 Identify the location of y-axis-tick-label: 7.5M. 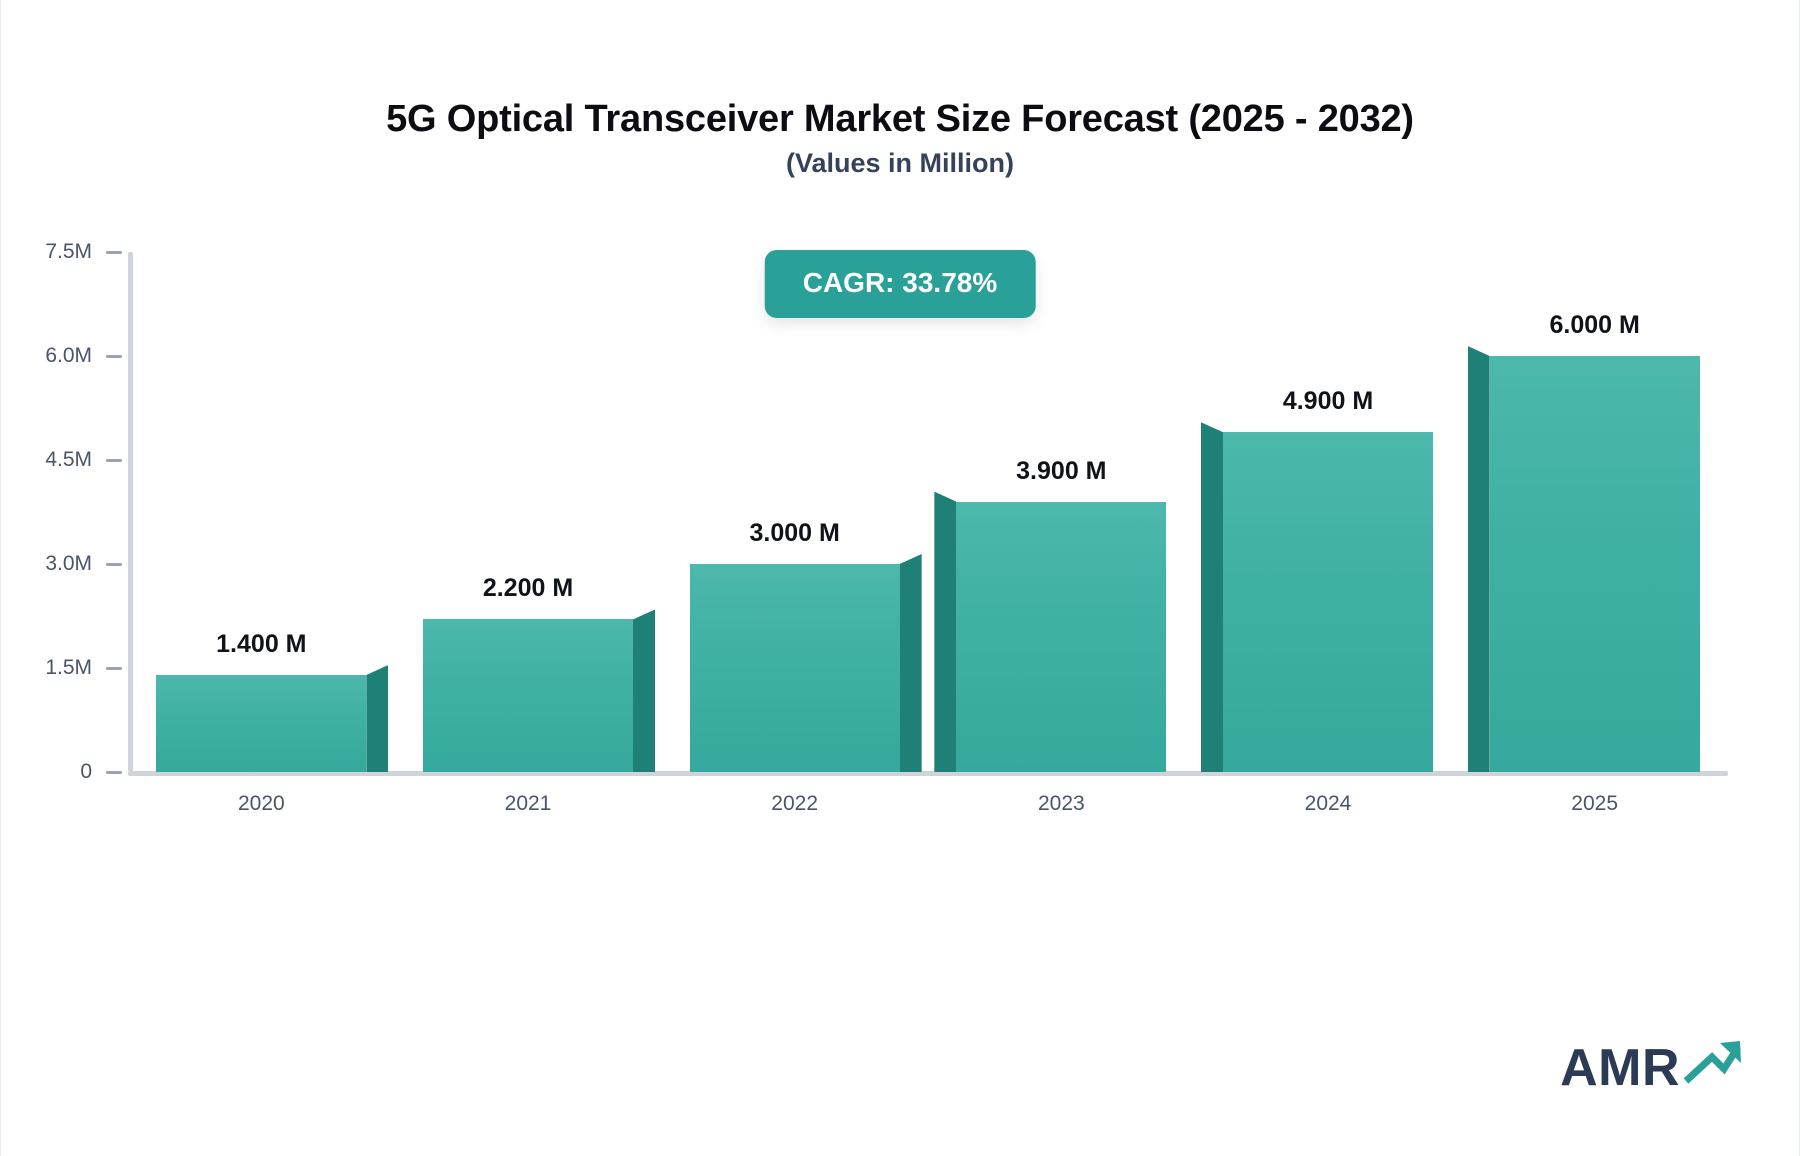
(68, 251).